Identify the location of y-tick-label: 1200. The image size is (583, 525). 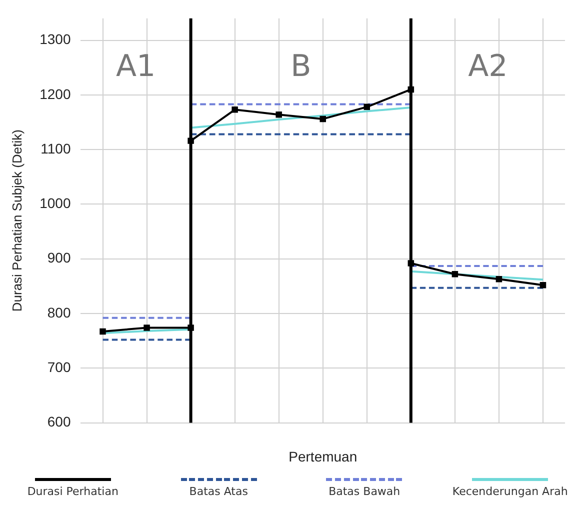
(55, 94).